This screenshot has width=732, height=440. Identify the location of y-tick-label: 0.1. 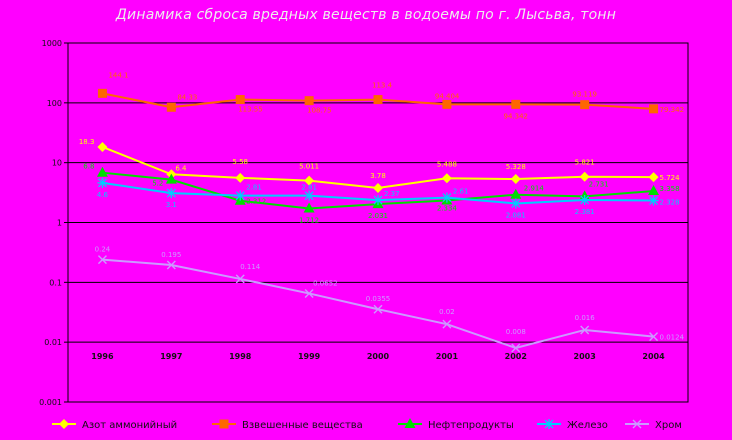
(55, 282).